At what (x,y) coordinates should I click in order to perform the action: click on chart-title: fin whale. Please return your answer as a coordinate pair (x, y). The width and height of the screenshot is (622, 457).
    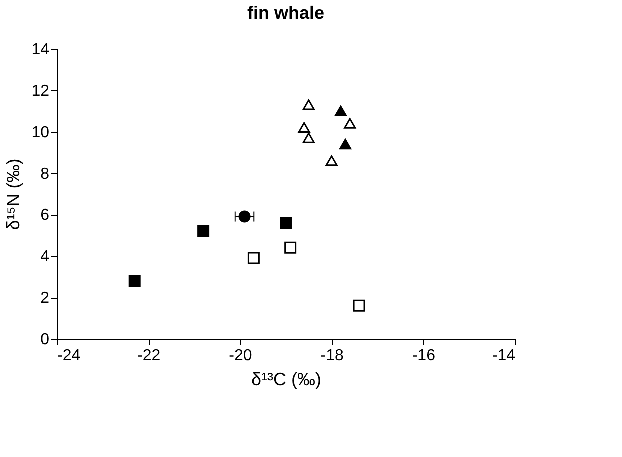
    Looking at the image, I should click on (286, 13).